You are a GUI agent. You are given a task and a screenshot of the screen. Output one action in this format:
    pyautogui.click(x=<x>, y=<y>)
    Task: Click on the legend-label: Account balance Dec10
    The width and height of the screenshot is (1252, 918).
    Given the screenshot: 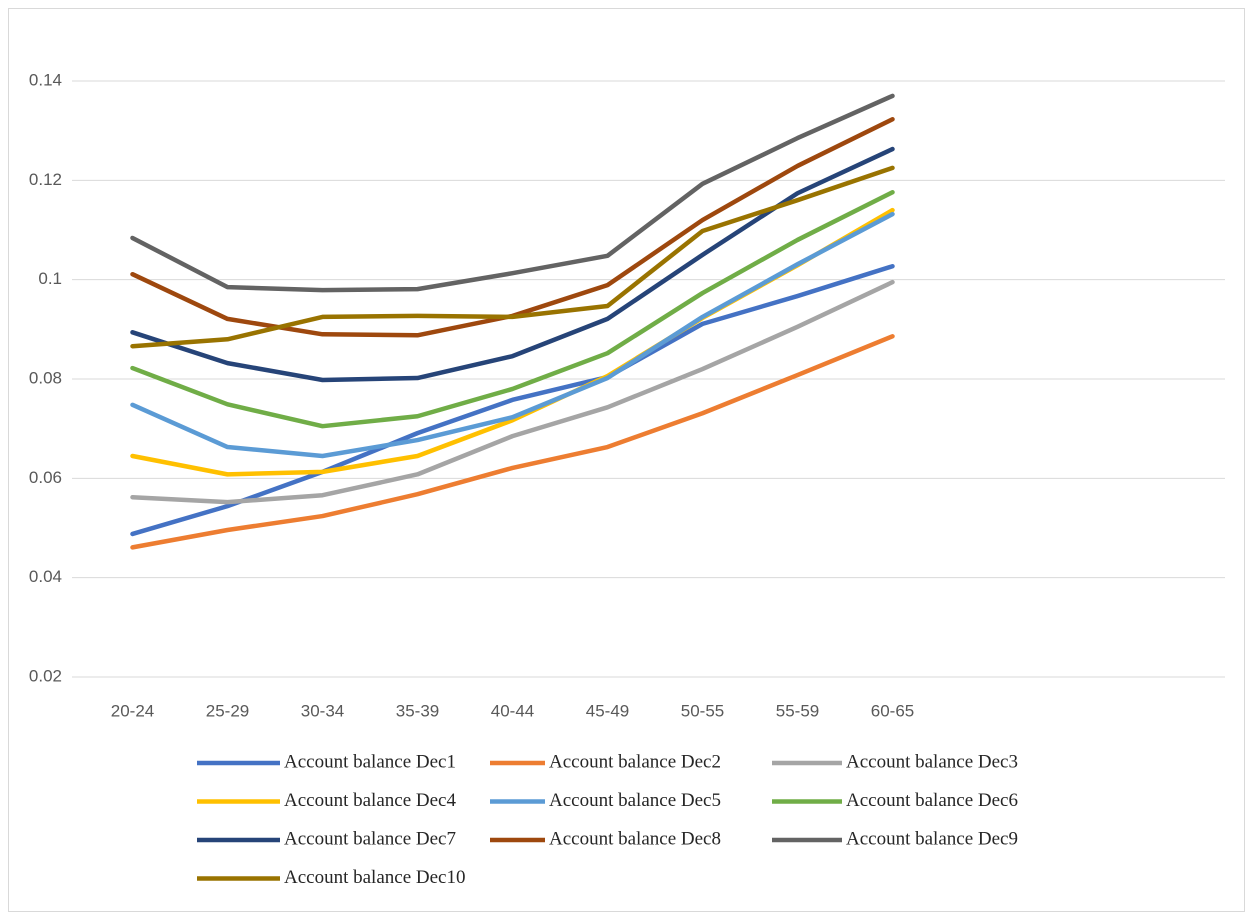 What is the action you would take?
    pyautogui.click(x=374, y=877)
    